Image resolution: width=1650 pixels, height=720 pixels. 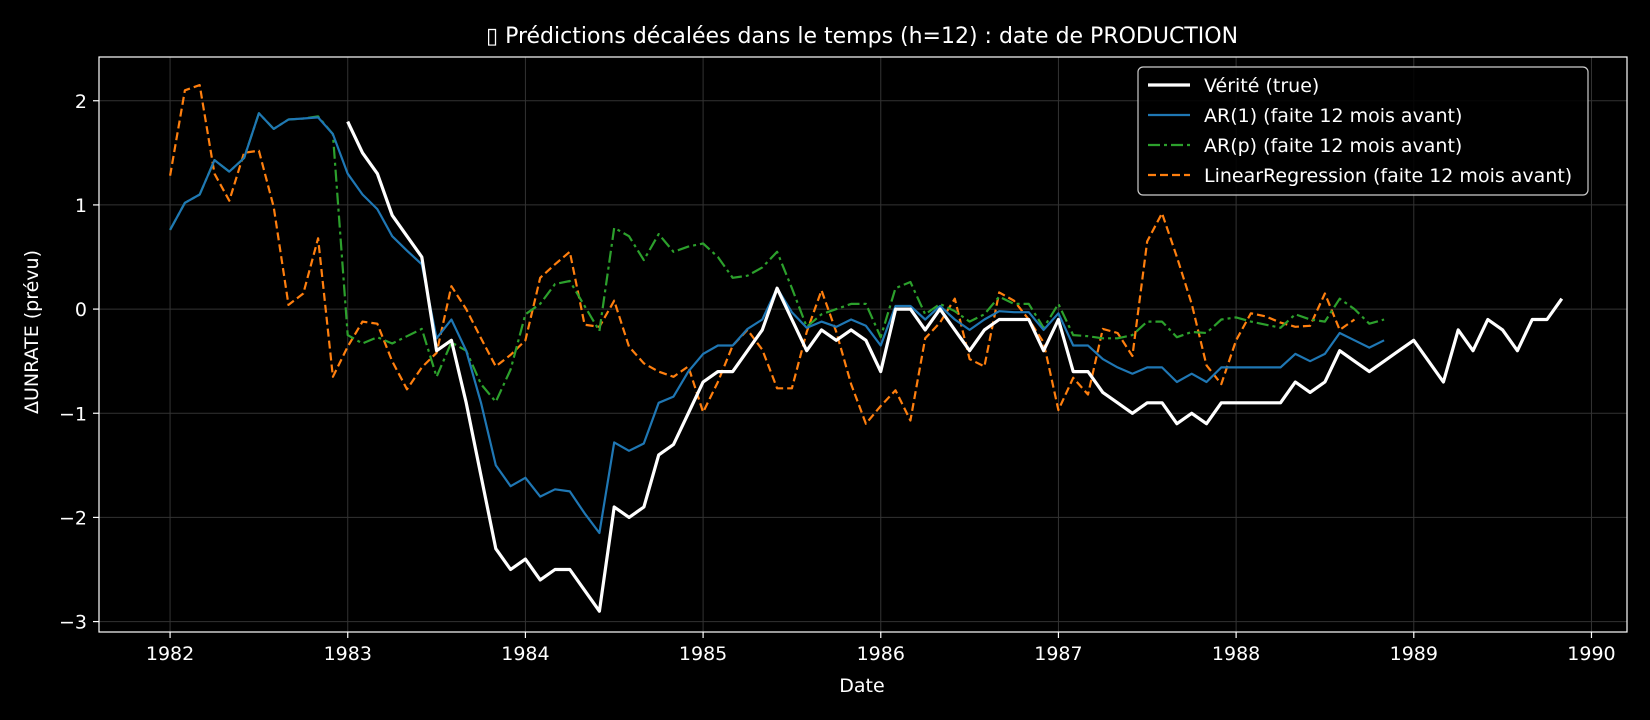 What do you see at coordinates (1414, 654) in the screenshot?
I see `x-tick-label: 1989` at bounding box center [1414, 654].